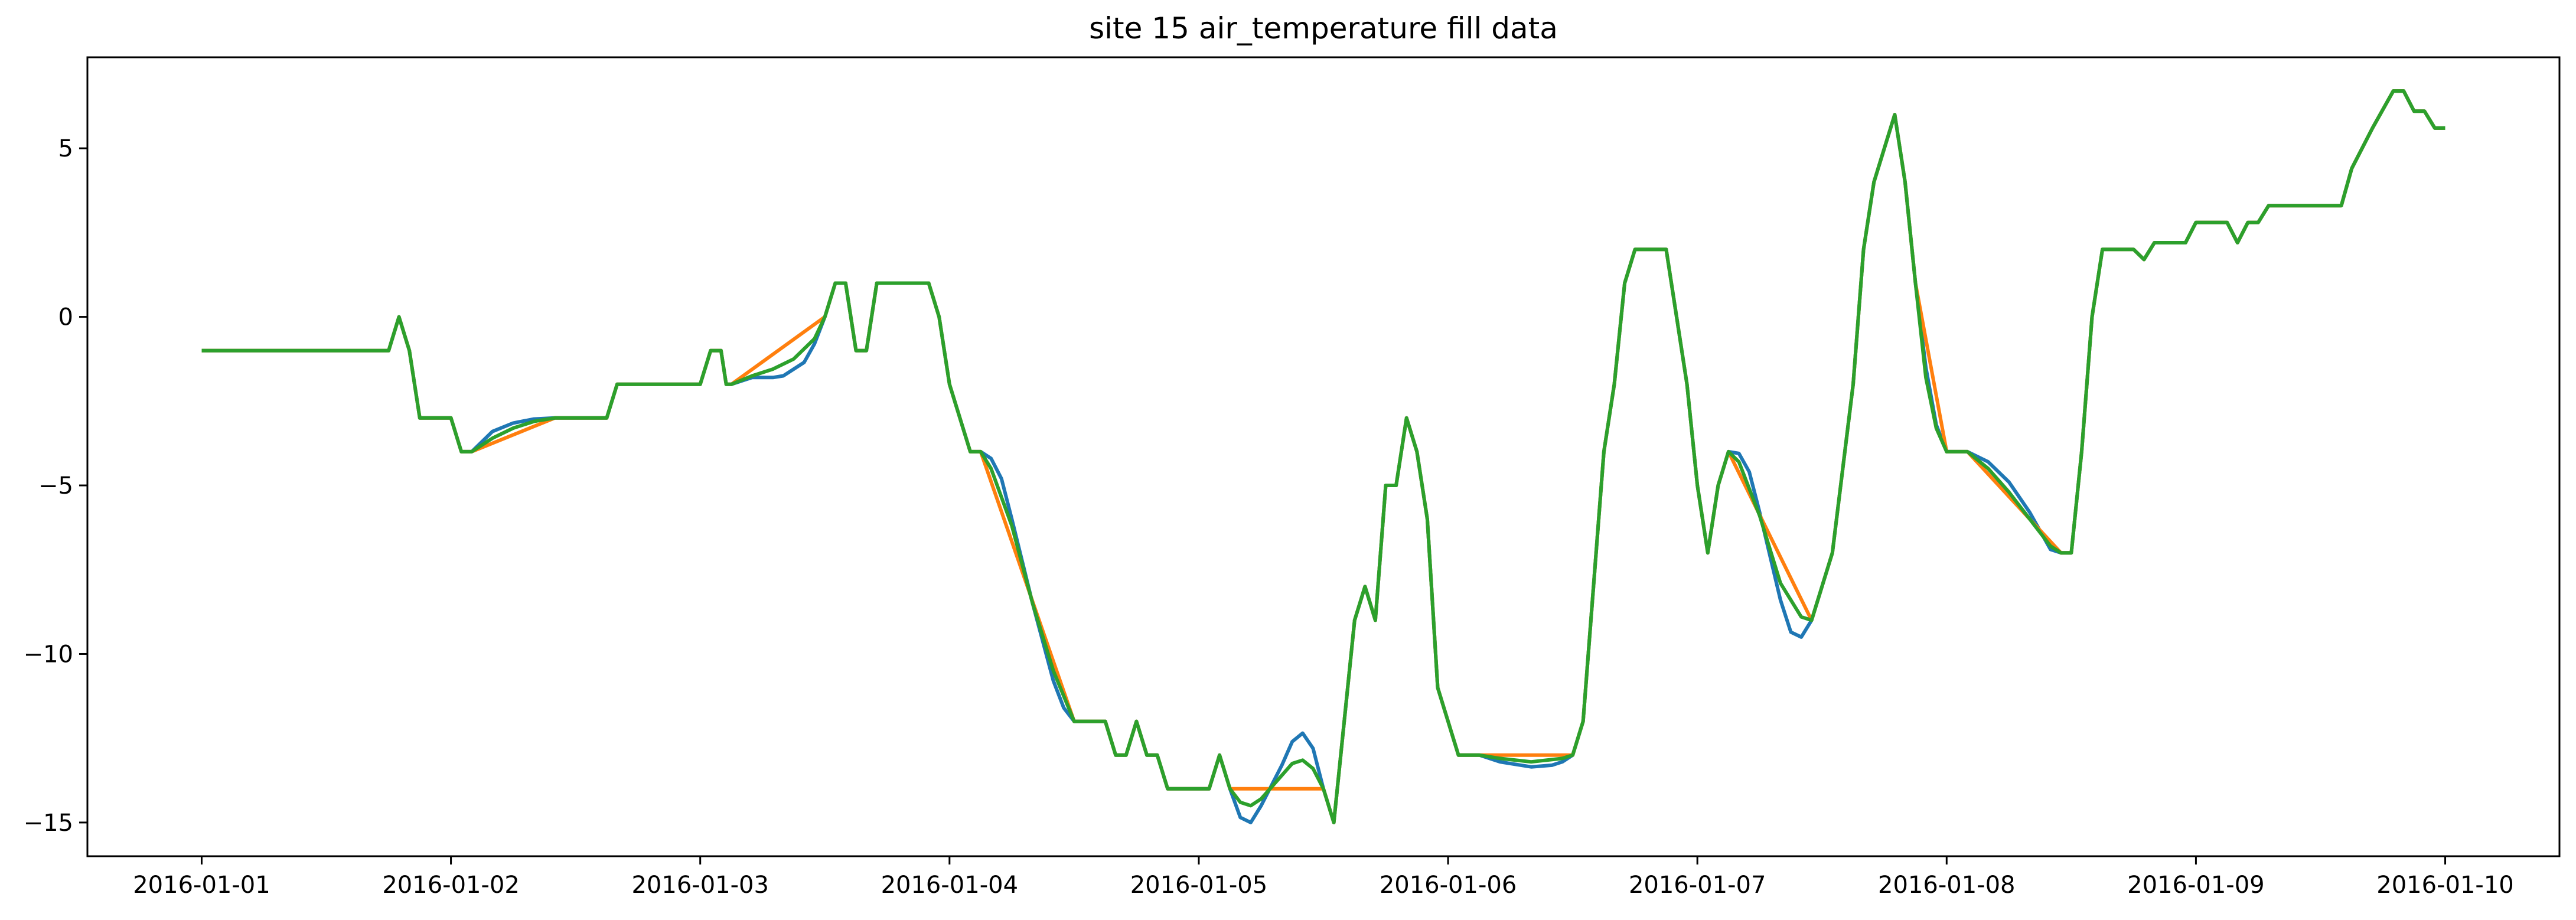 The image size is (2576, 920). What do you see at coordinates (450, 886) in the screenshot?
I see `x-tick-label: 2016-01-02` at bounding box center [450, 886].